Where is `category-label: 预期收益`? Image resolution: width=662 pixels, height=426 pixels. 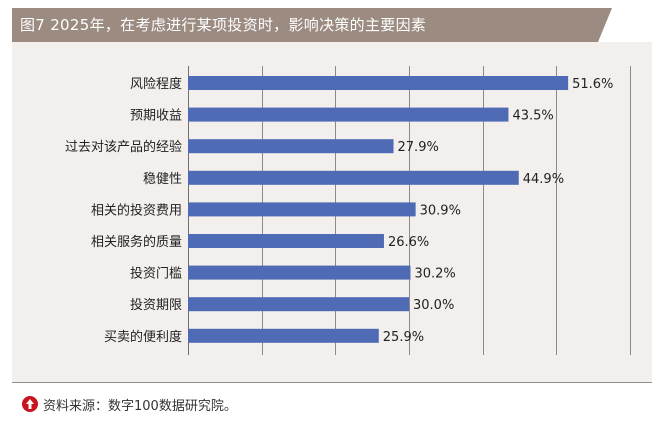 category-label: 预期收益 is located at coordinates (156, 116).